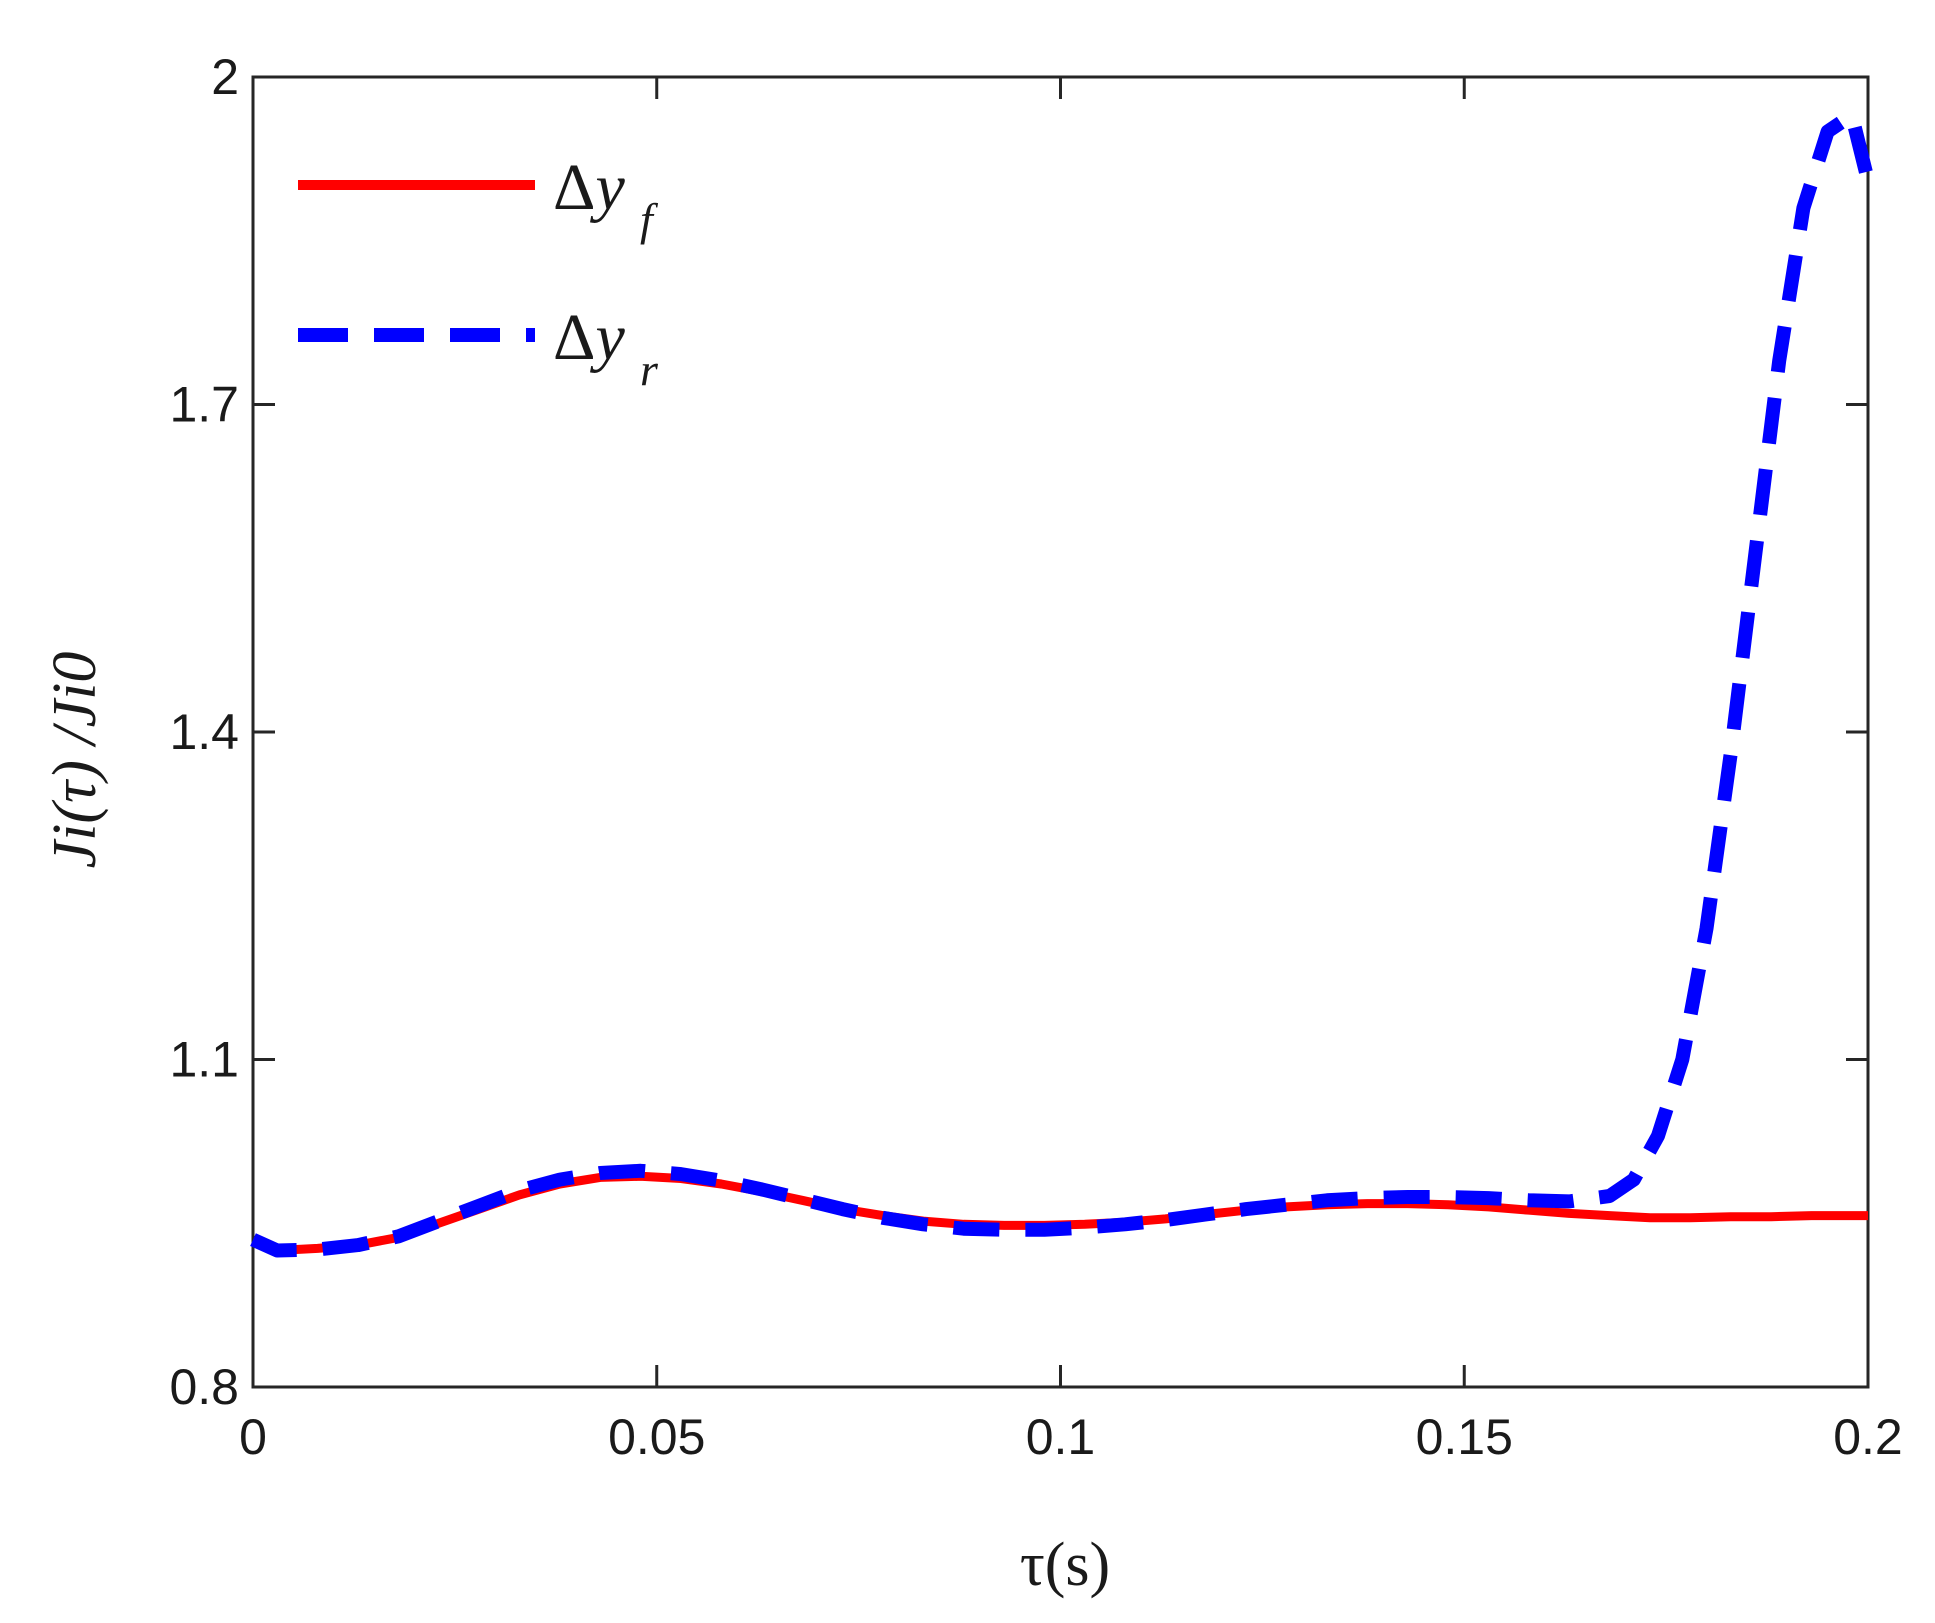 The height and width of the screenshot is (1623, 1935). What do you see at coordinates (253, 1437) in the screenshot?
I see `x-tick-label: 0` at bounding box center [253, 1437].